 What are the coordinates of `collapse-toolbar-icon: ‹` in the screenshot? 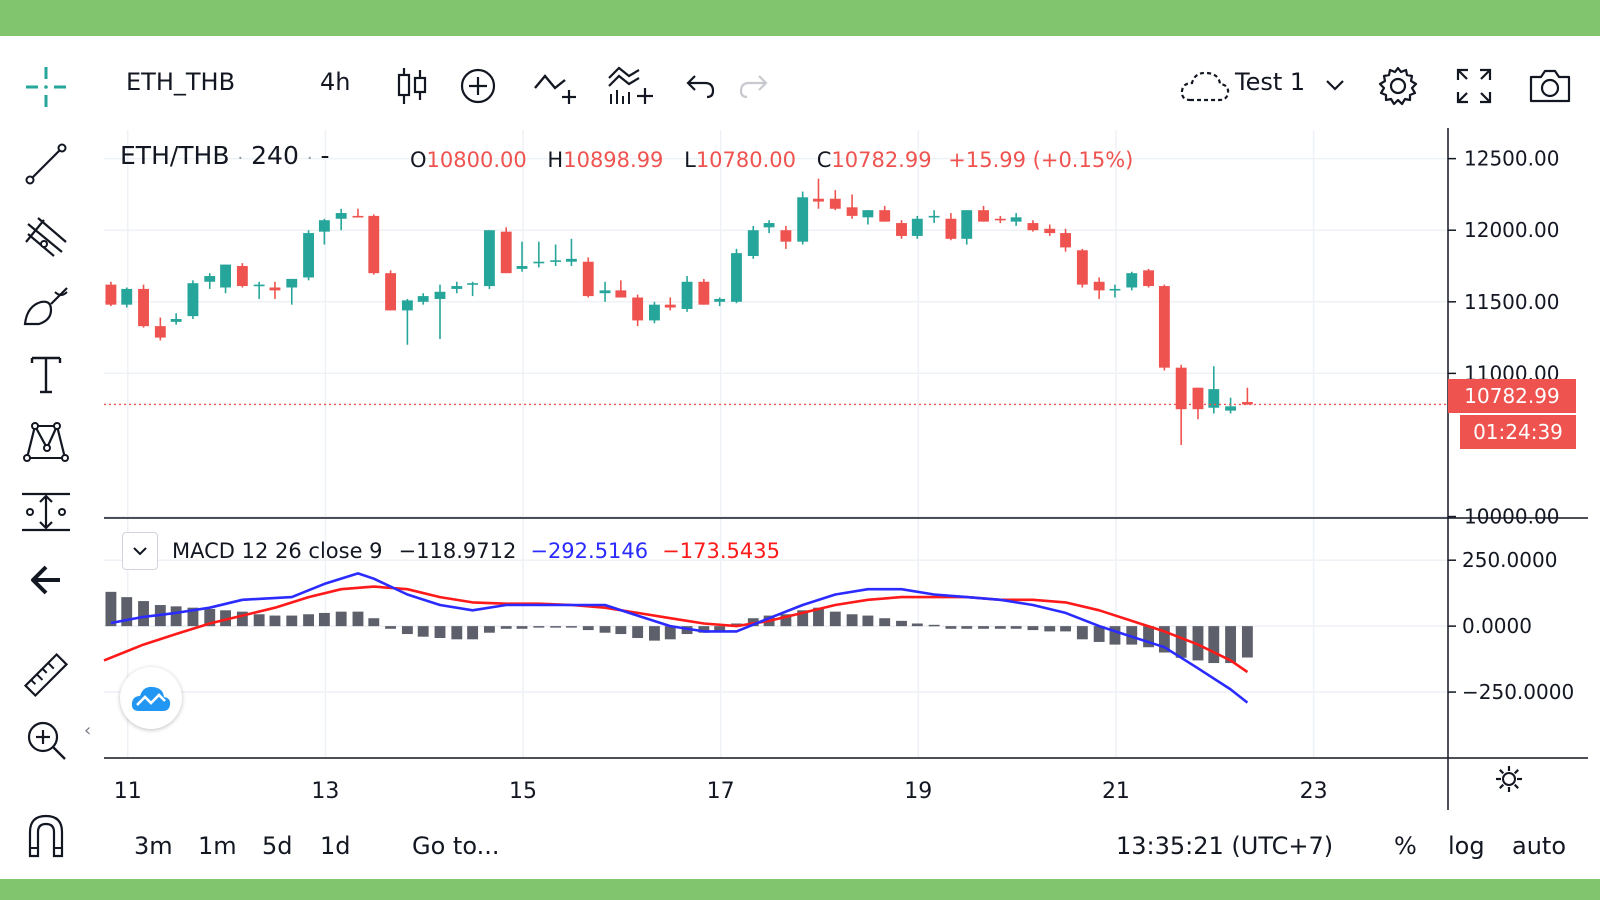 It's located at (88, 730).